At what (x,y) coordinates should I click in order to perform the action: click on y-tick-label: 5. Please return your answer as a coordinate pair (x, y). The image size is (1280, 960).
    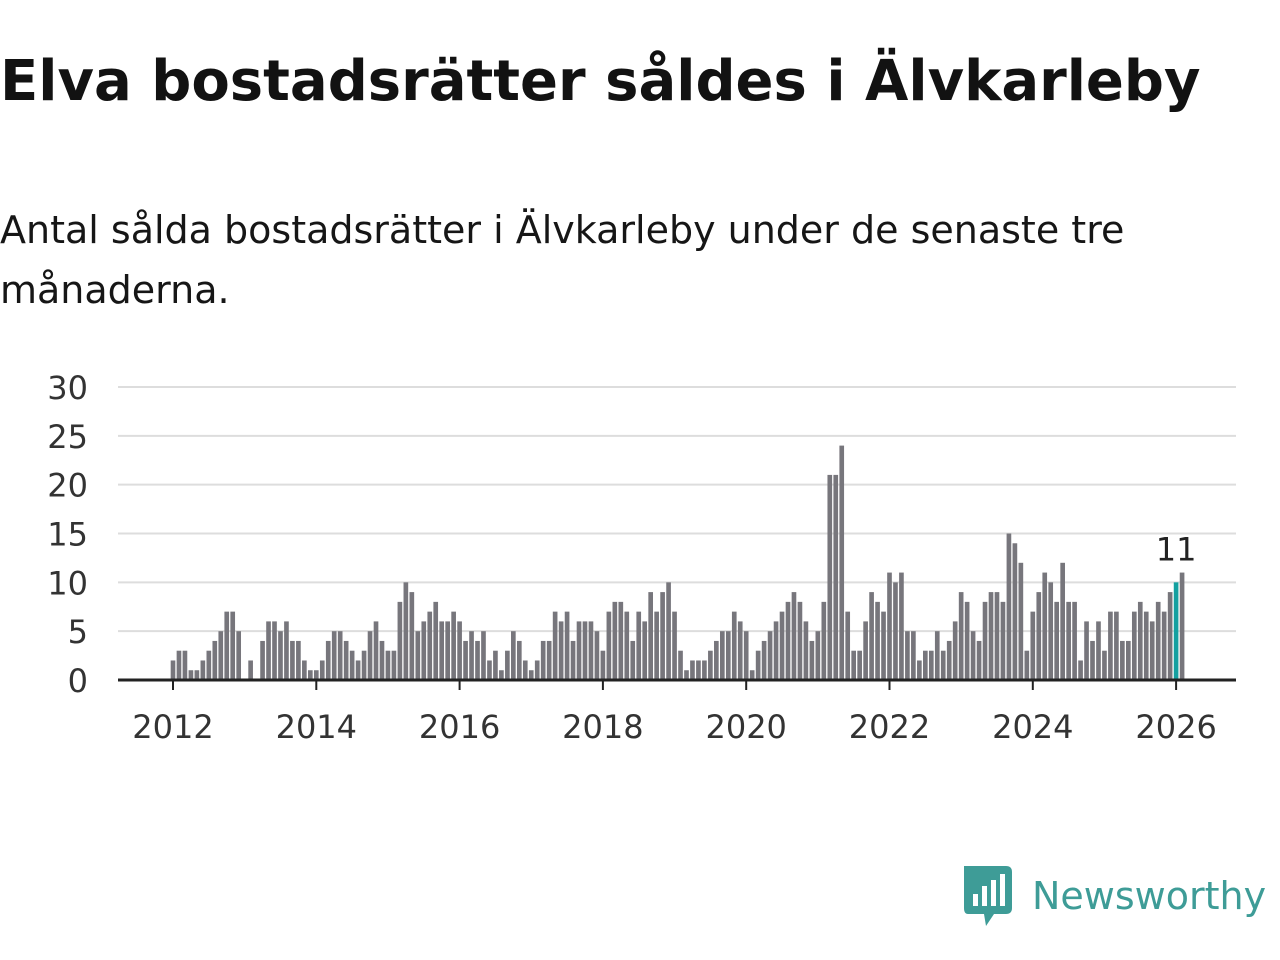
    Looking at the image, I should click on (78, 632).